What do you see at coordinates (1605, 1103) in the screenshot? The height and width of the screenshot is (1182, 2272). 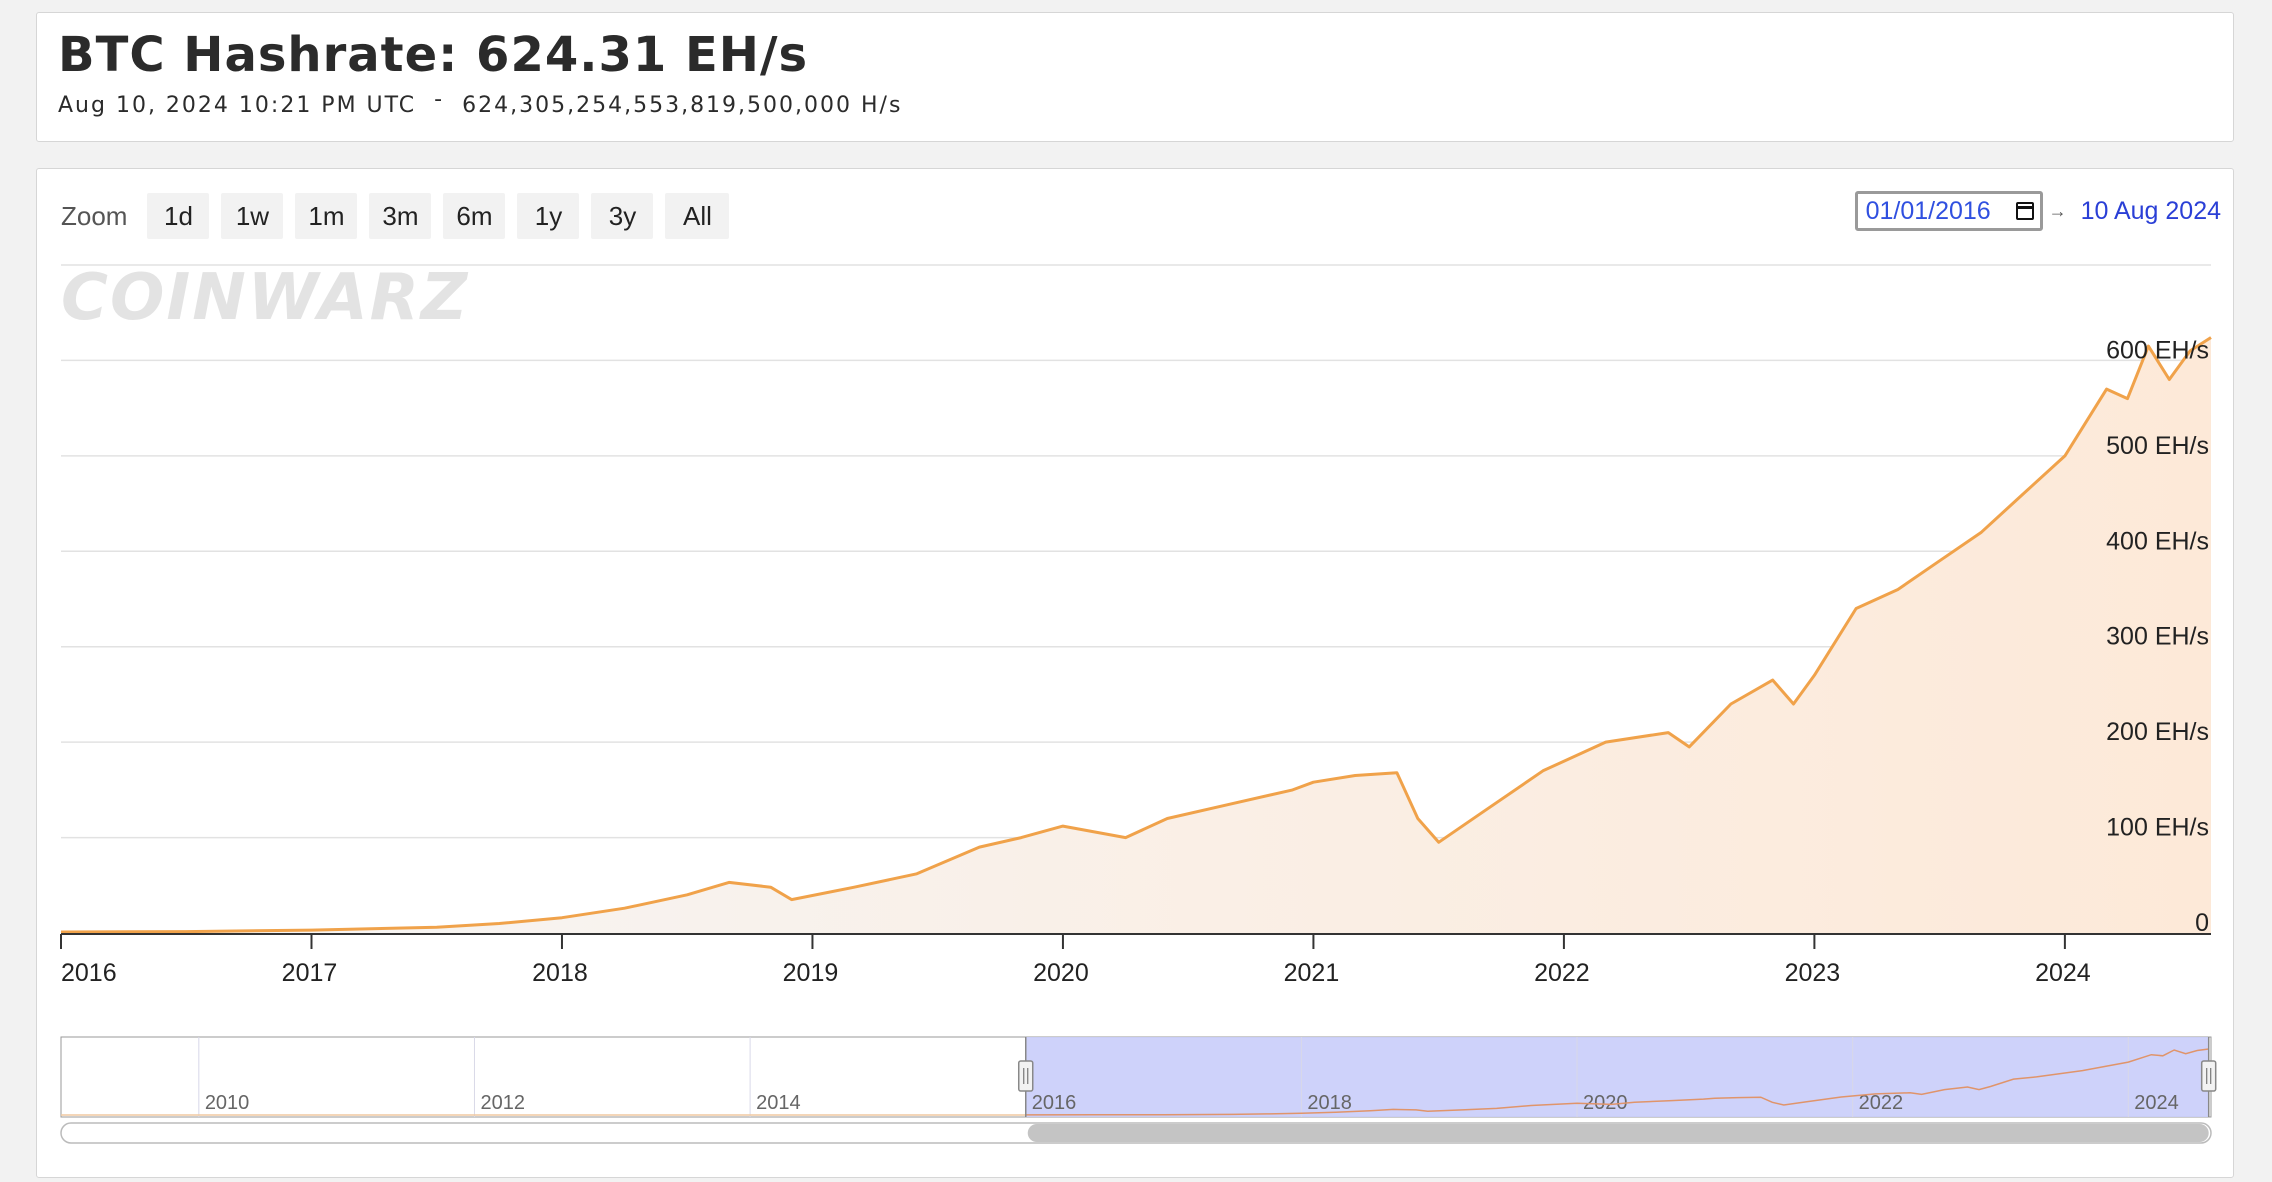 I see `navigator-tick-label: 2020` at bounding box center [1605, 1103].